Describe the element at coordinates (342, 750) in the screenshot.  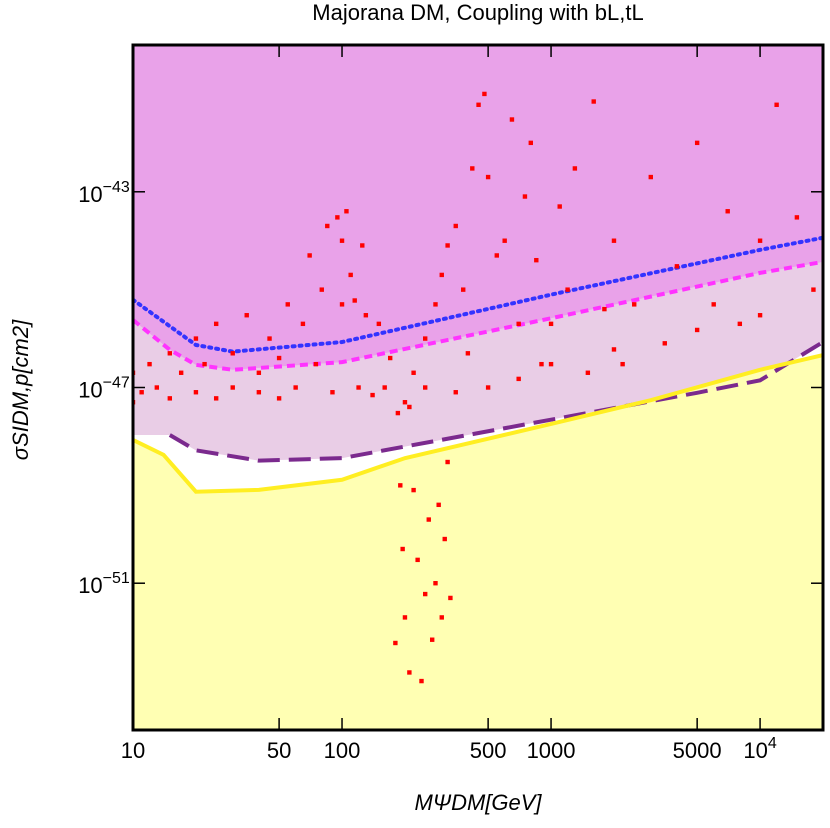
I see `x-tick-label: 100` at that location.